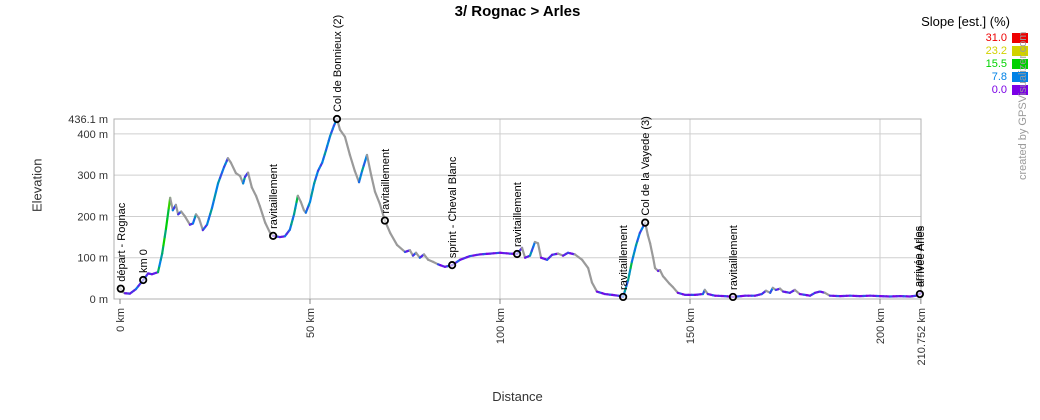  What do you see at coordinates (974, 51) in the screenshot?
I see `legend-entry: 23.2` at bounding box center [974, 51].